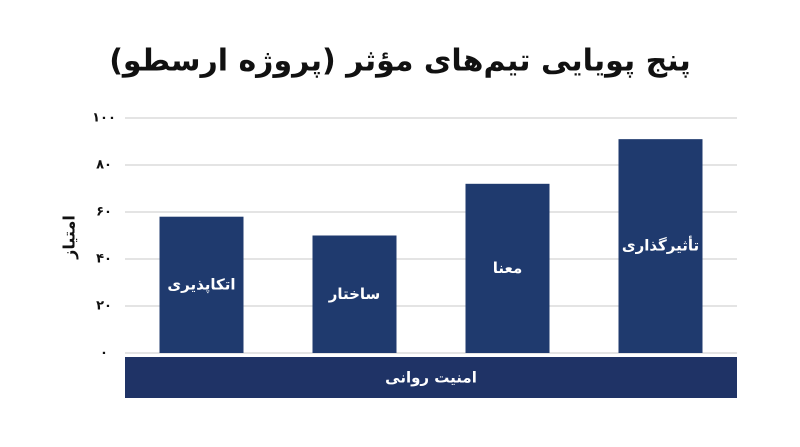 The width and height of the screenshot is (800, 447). I want to click on bar-label: اتکاپذیری, so click(201, 284).